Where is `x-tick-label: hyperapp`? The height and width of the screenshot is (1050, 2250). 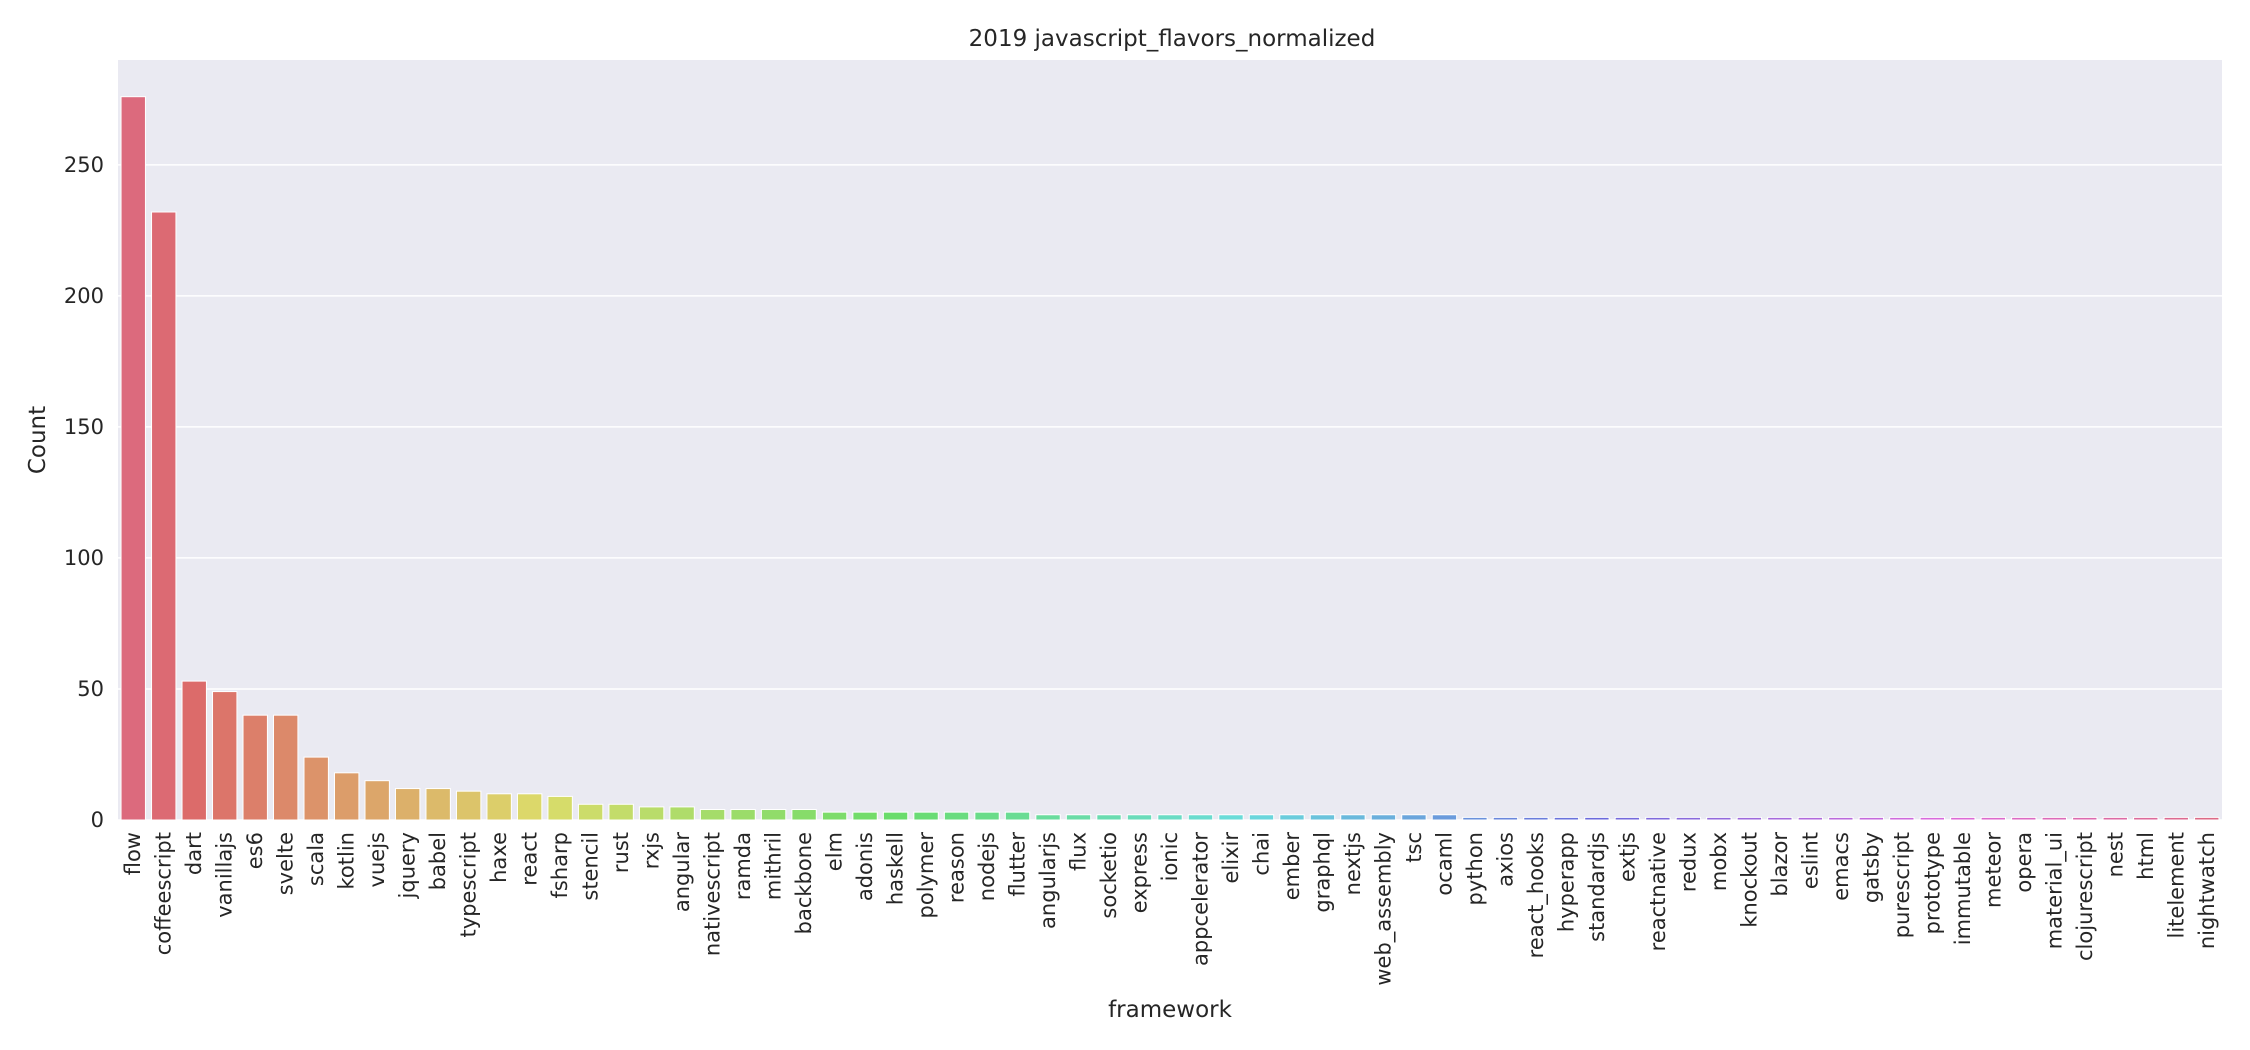 x-tick-label: hyperapp is located at coordinates (1566, 882).